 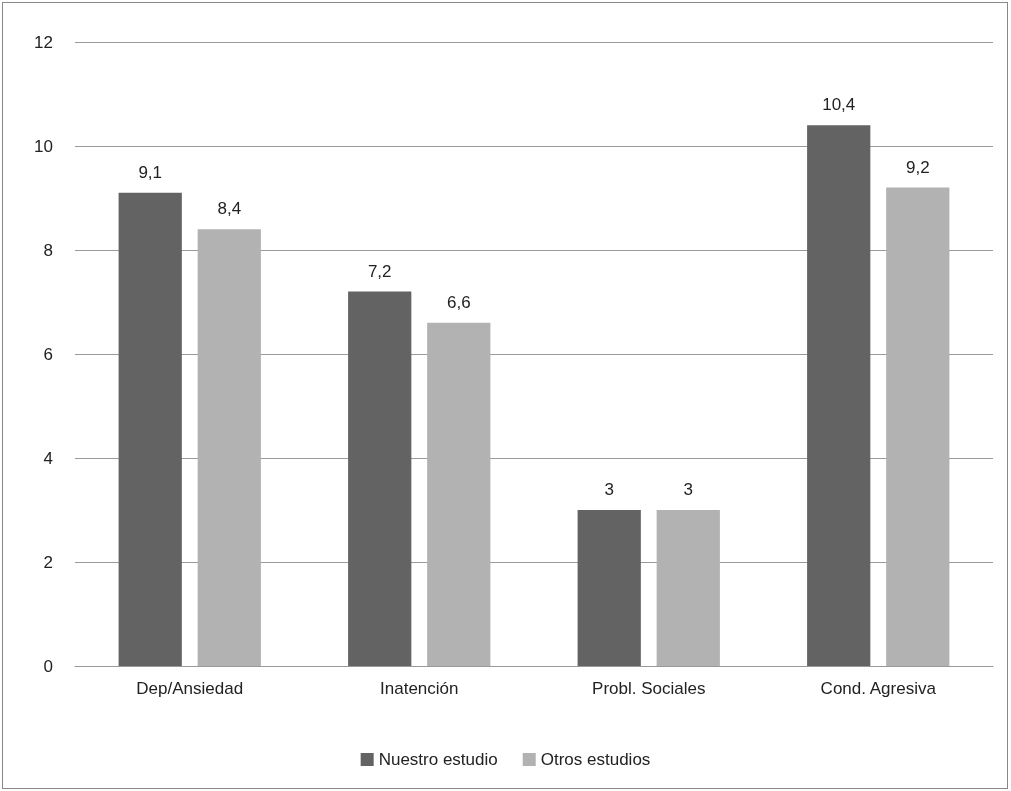 What do you see at coordinates (458, 302) in the screenshot?
I see `data-label: 6,6` at bounding box center [458, 302].